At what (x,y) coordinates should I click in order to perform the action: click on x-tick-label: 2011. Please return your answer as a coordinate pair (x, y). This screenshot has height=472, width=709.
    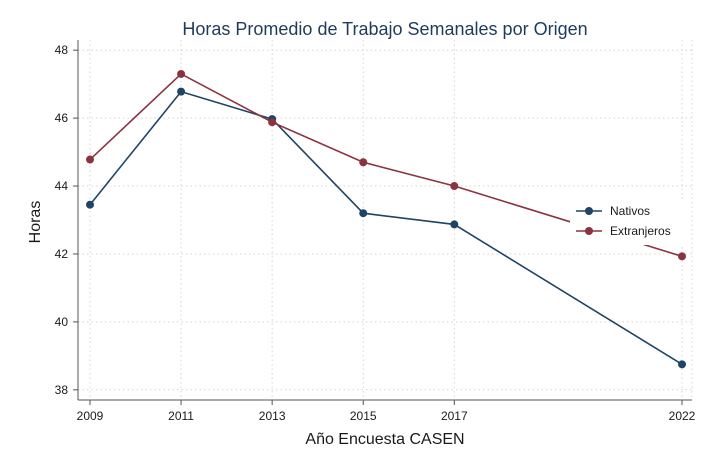
    Looking at the image, I should click on (181, 416).